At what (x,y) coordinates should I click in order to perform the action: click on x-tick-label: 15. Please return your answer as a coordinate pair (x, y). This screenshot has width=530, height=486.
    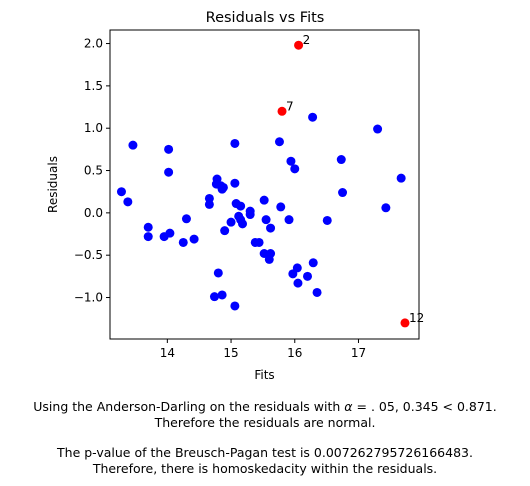
    Looking at the image, I should click on (230, 353).